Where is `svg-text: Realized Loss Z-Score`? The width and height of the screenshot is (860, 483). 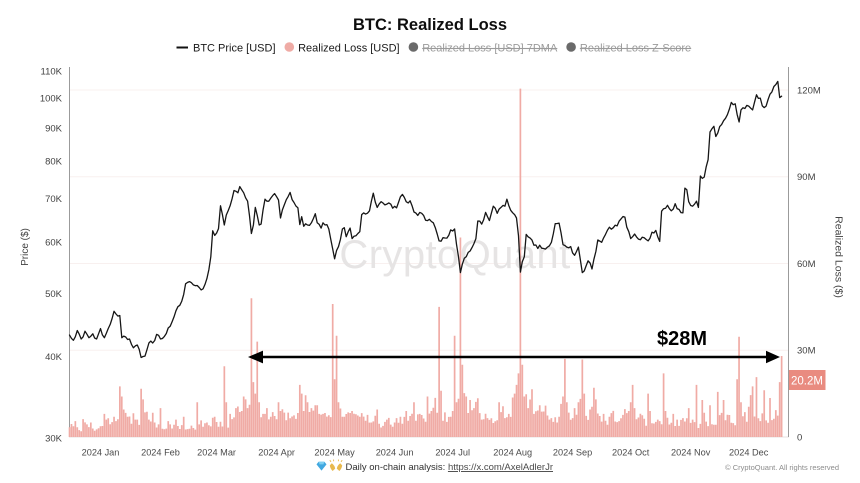 svg-text: Realized Loss Z-Score is located at coordinates (635, 49).